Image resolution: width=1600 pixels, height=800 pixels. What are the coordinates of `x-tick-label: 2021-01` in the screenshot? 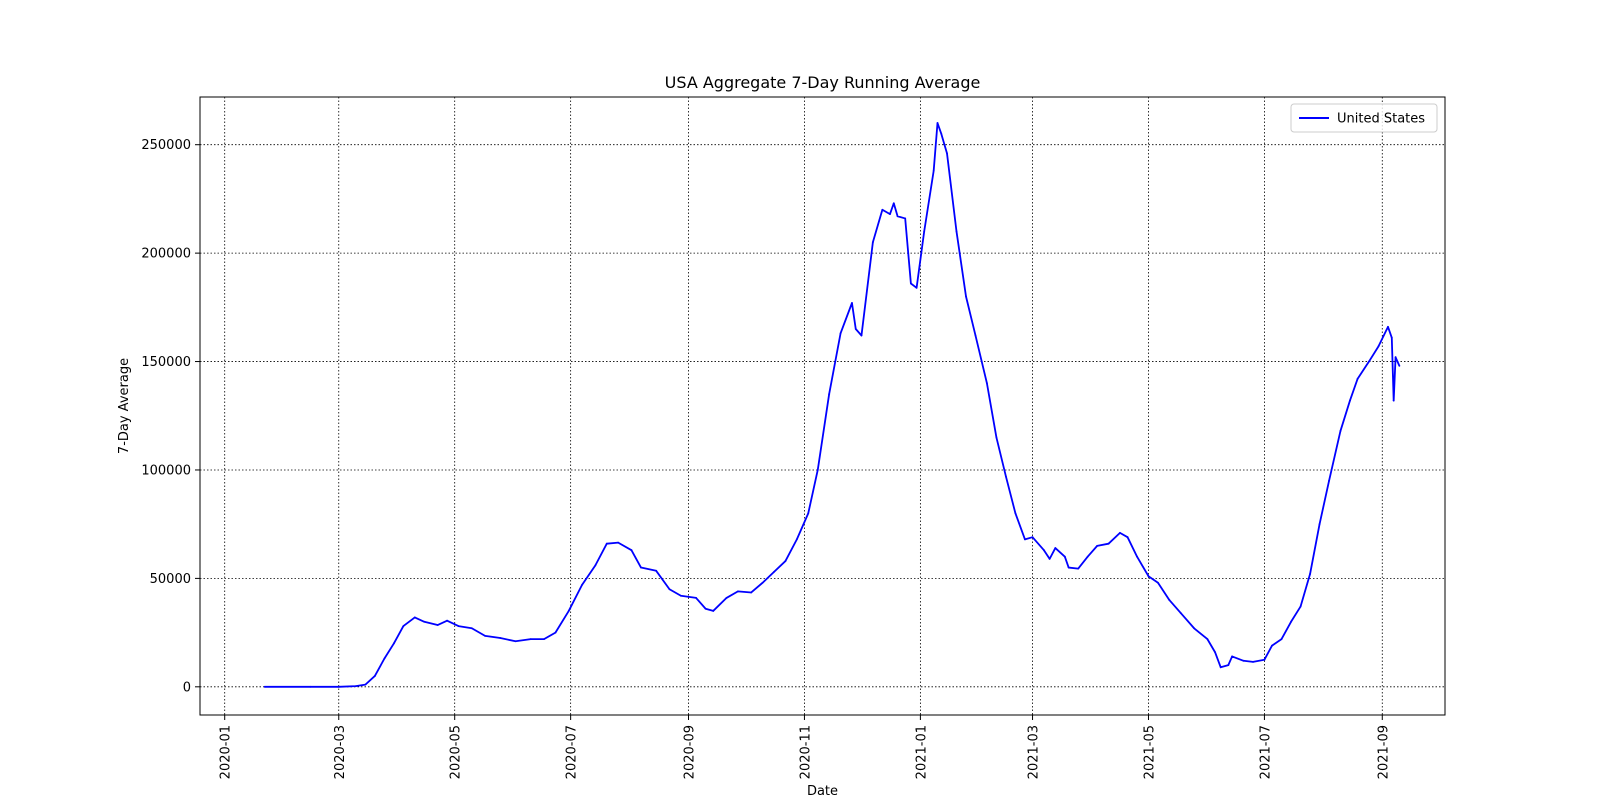 It's located at (921, 752).